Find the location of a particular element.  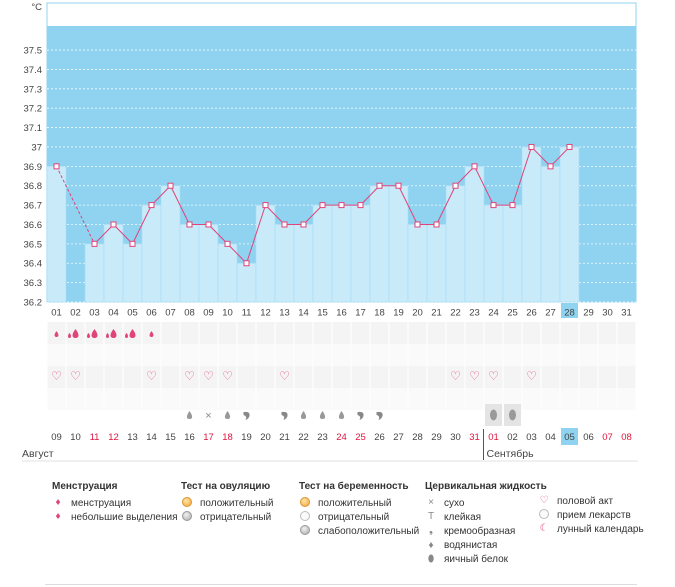

spotting-drop-icon: ♦ is located at coordinates (58, 517).